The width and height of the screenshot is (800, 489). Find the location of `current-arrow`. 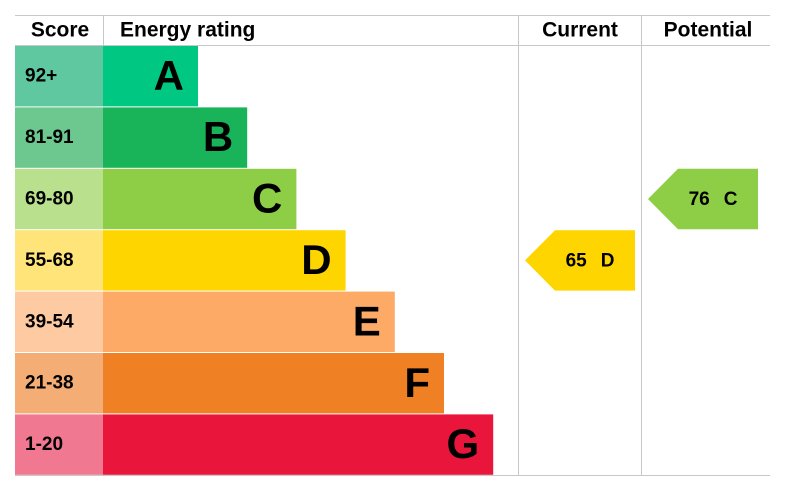

current-arrow is located at coordinates (580, 260).